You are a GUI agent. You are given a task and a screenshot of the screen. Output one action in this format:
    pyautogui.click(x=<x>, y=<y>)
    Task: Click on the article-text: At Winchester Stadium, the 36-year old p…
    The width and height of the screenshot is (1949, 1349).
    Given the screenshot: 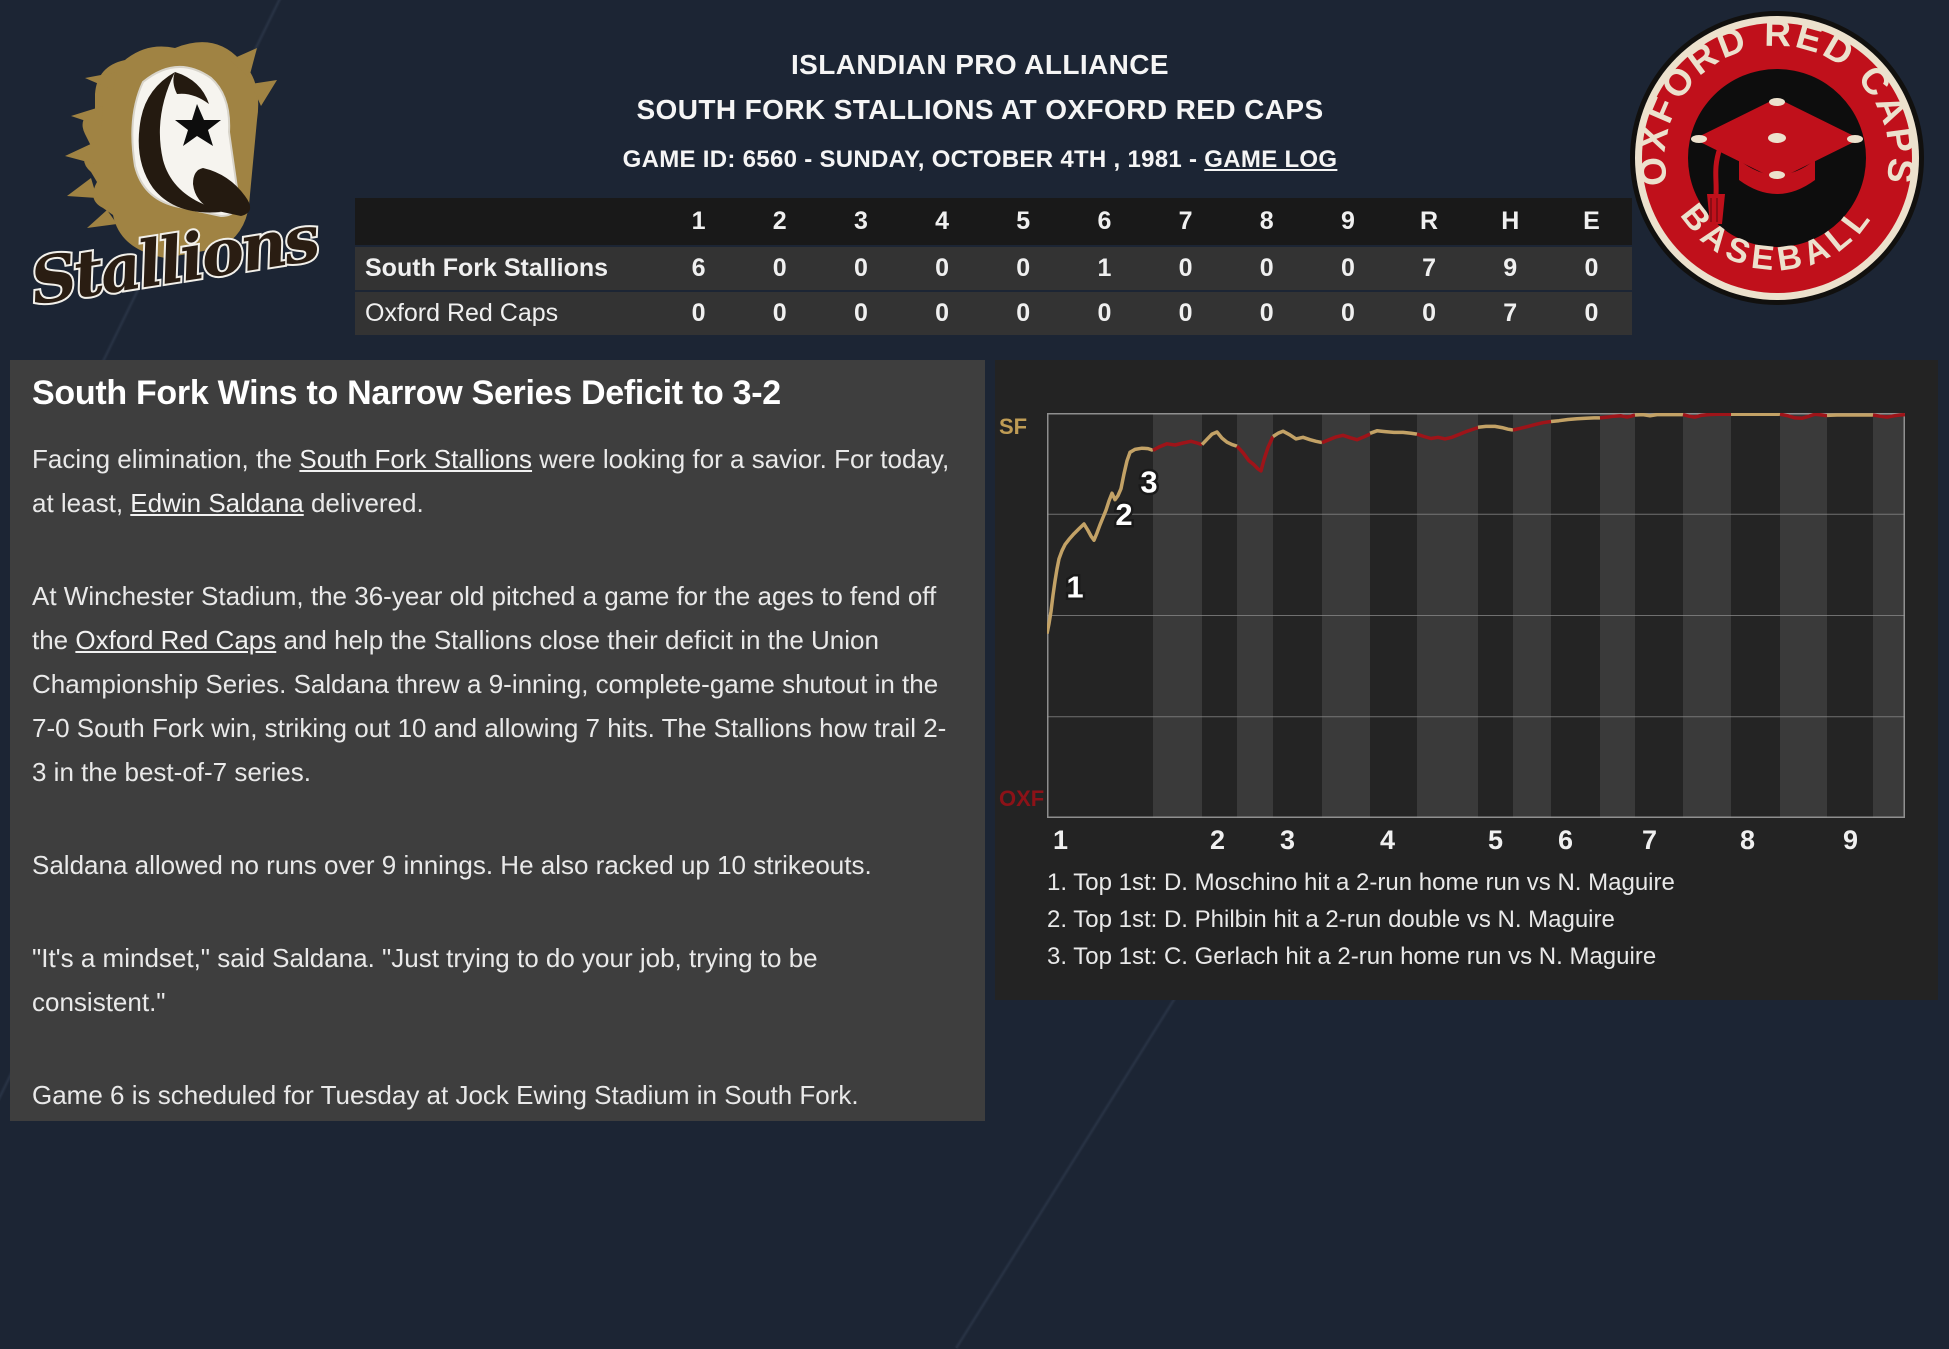 What is the action you would take?
    pyautogui.click(x=484, y=618)
    